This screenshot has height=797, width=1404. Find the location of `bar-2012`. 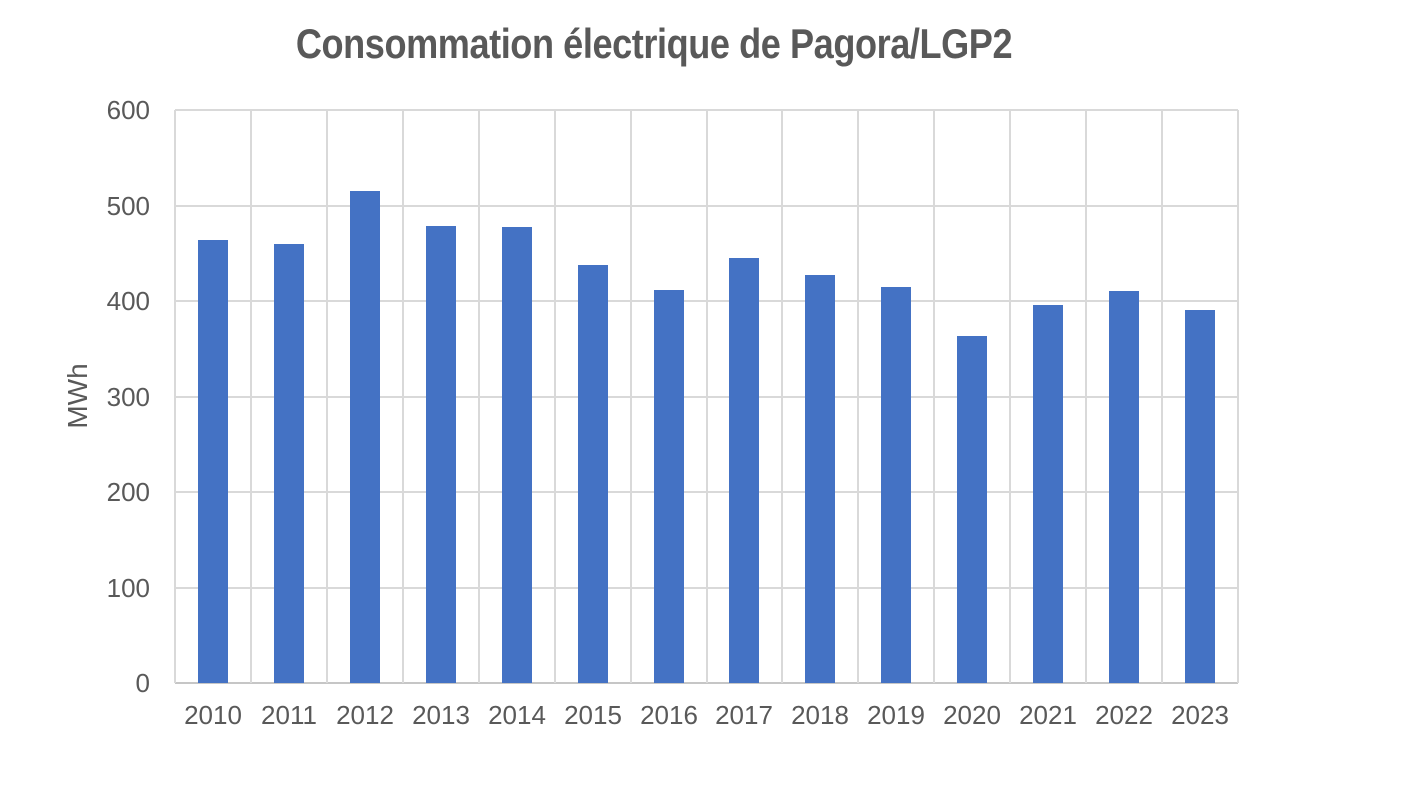

bar-2012 is located at coordinates (365, 437).